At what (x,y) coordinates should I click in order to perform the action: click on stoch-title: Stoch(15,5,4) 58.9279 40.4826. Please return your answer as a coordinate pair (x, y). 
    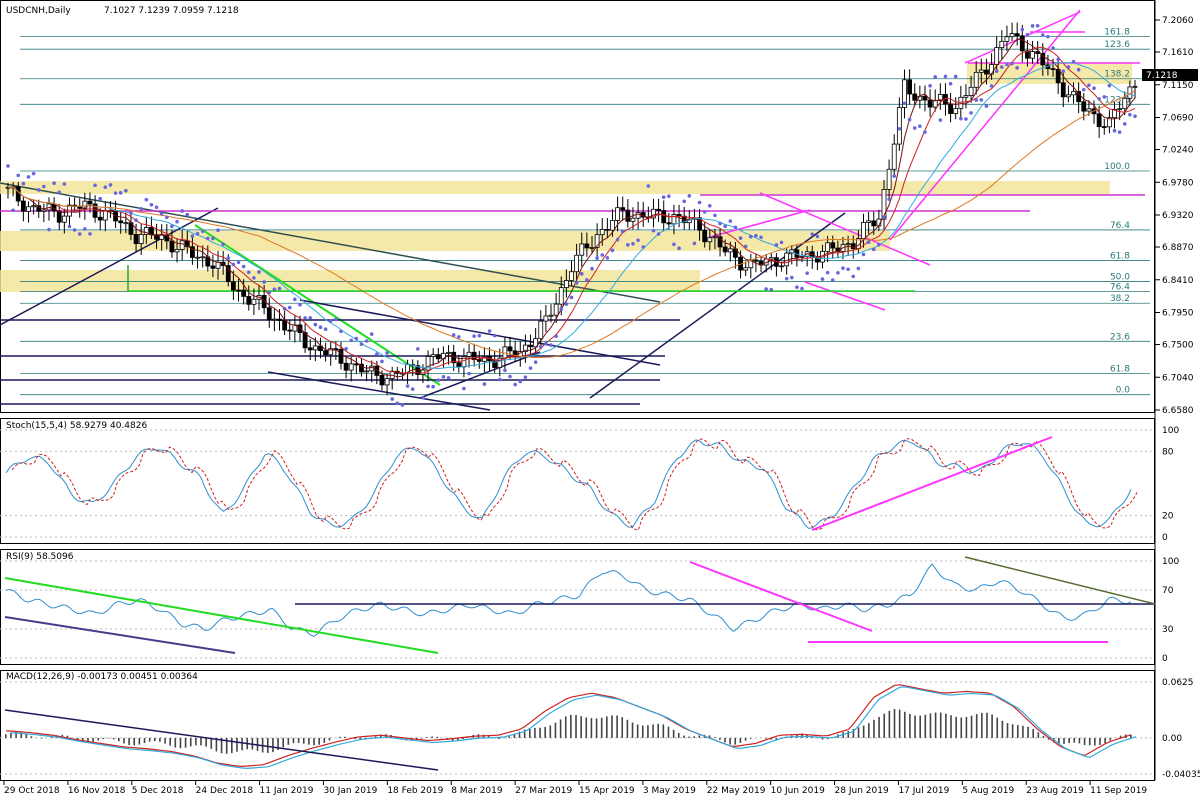
    Looking at the image, I should click on (76, 426).